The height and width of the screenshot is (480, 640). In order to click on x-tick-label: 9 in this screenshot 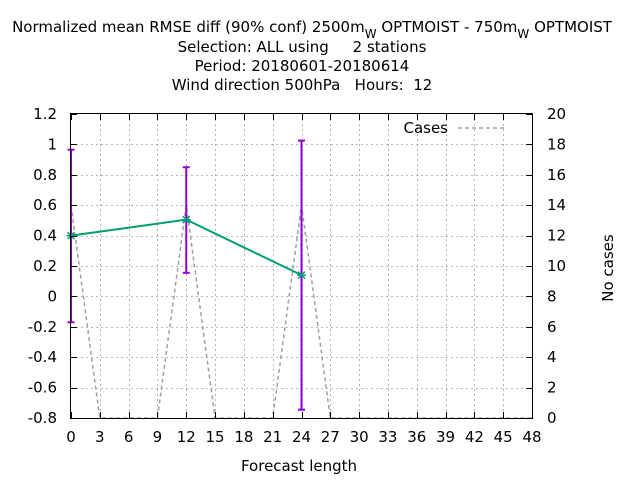, I will do `click(158, 437)`.